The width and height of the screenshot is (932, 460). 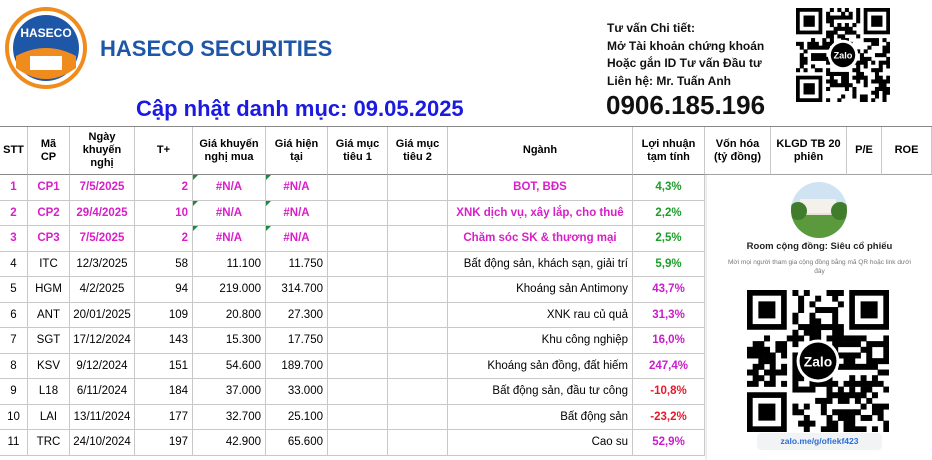 I want to click on table-cell: 151, so click(x=164, y=366).